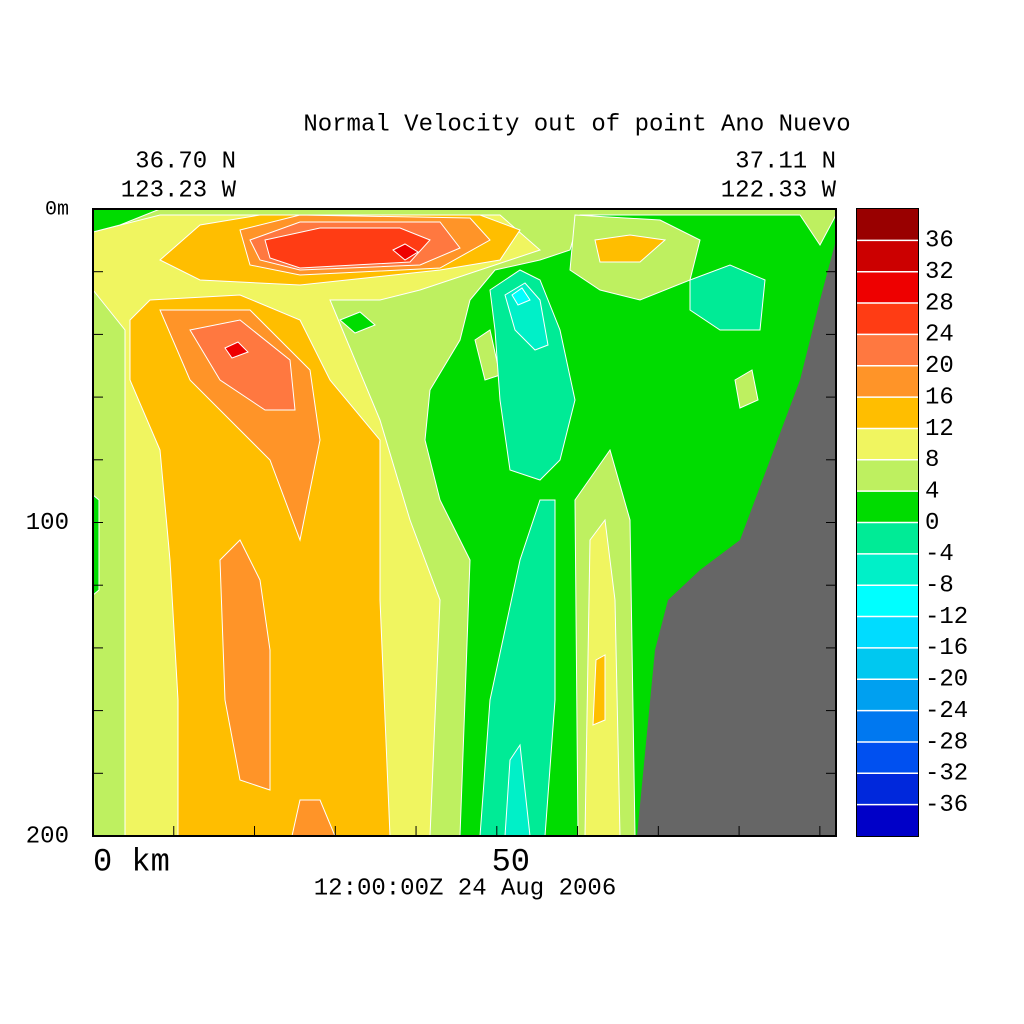  Describe the element at coordinates (131, 861) in the screenshot. I see `x-tick-label: 0 km` at that location.